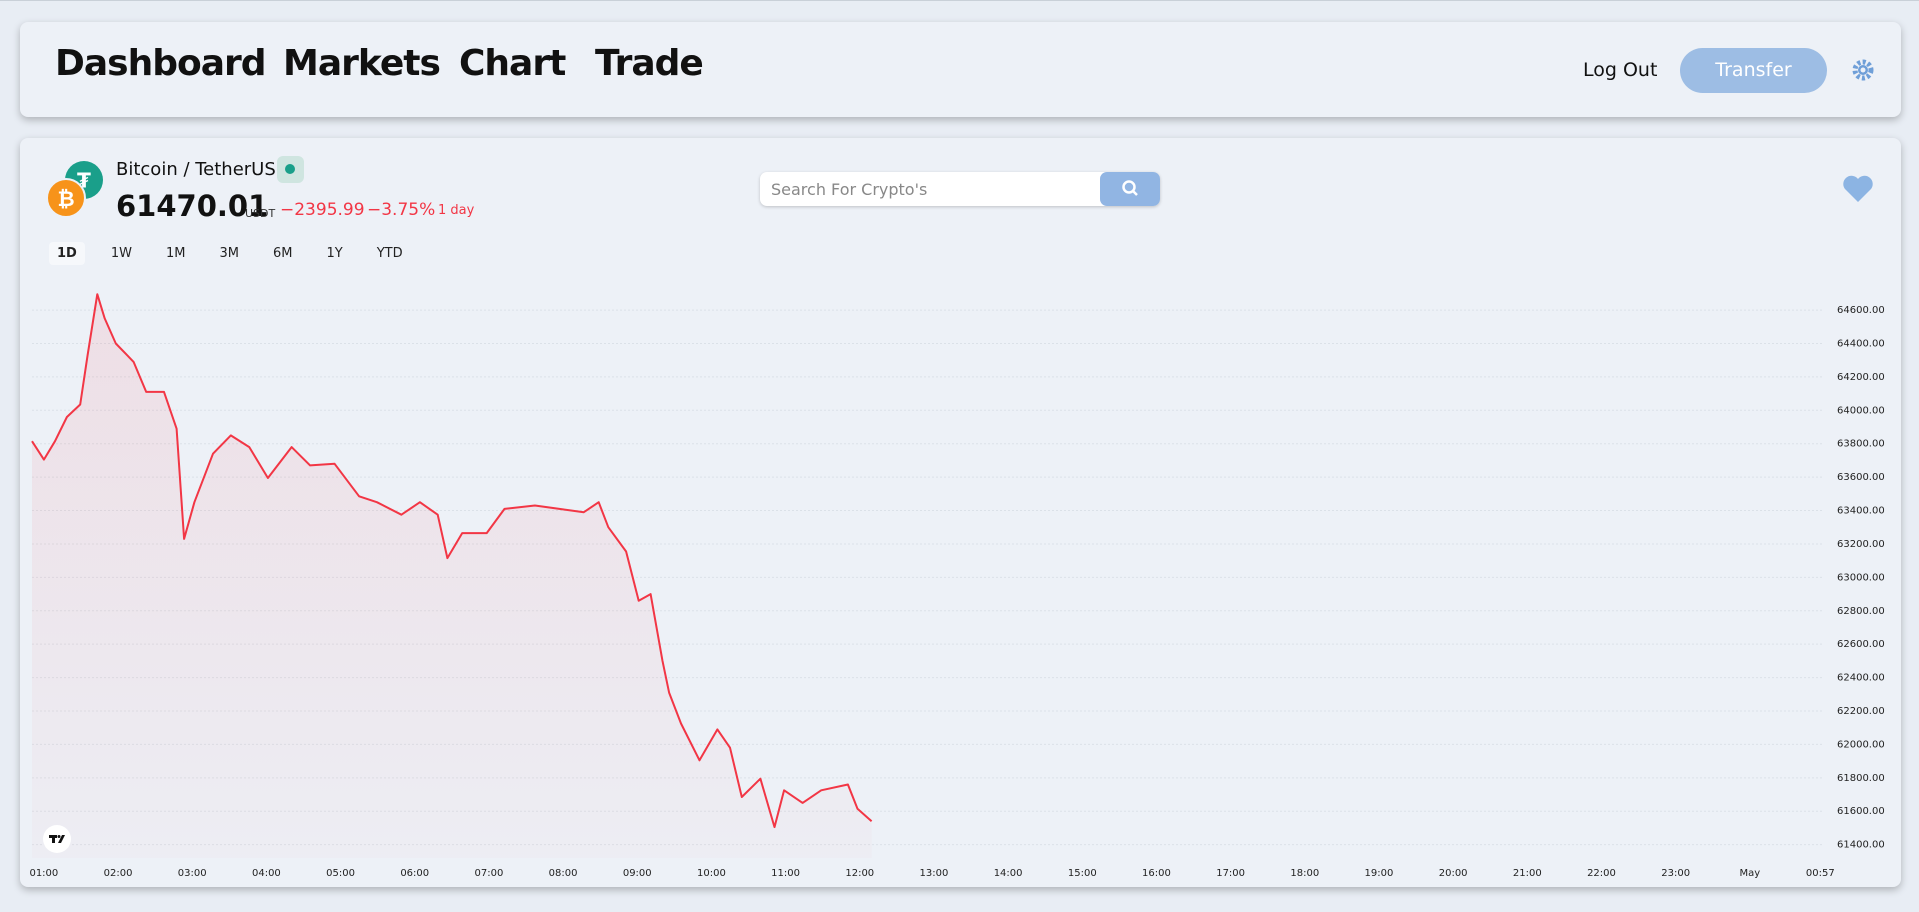 This screenshot has height=912, width=1919. Describe the element at coordinates (1675, 873) in the screenshot. I see `x-tick-label: 23:00` at that location.